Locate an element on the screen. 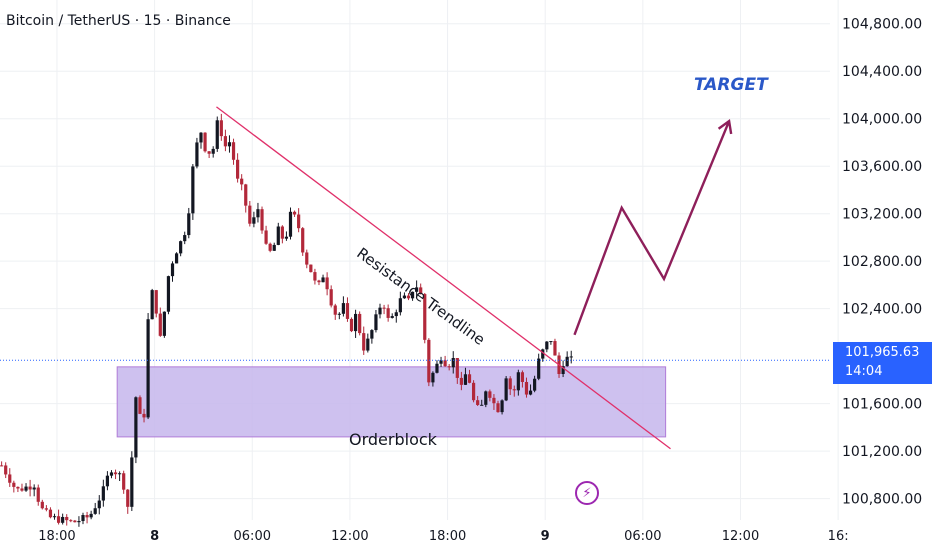  y-tick-label: 101,600.00 is located at coordinates (882, 405).